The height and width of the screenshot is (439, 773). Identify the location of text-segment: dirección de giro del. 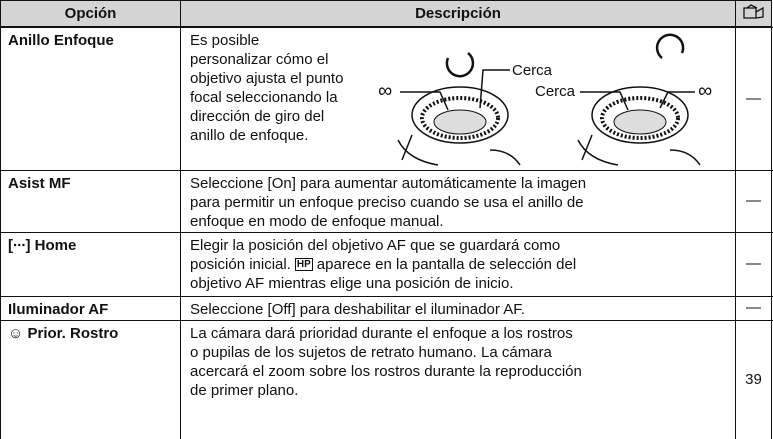
(257, 116).